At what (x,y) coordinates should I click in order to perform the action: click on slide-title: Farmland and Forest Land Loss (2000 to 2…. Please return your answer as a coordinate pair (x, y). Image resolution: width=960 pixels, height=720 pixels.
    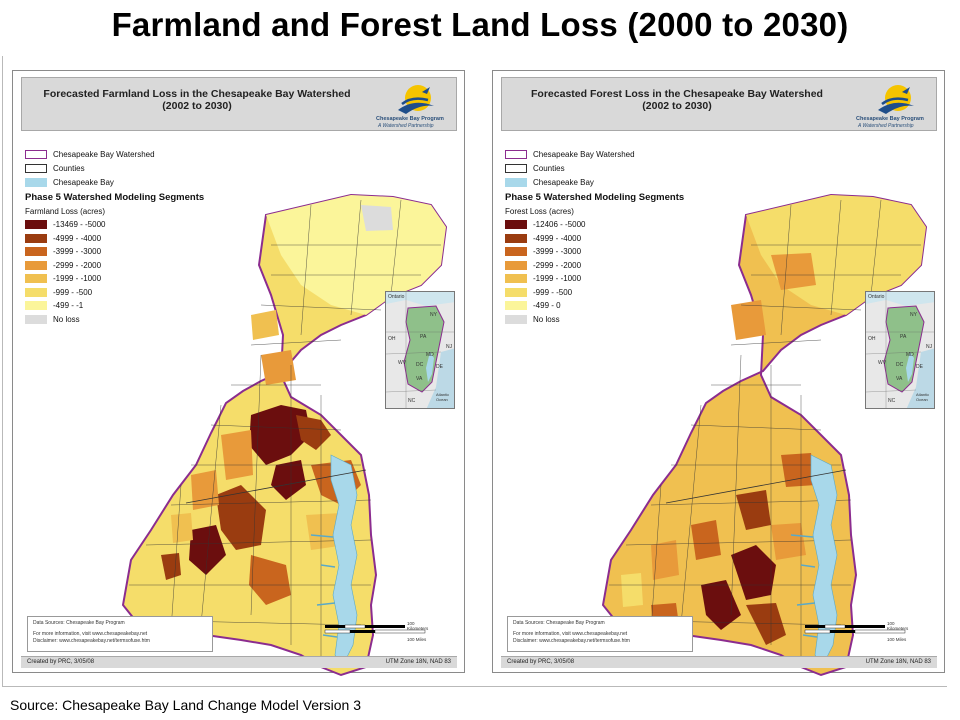
    Looking at the image, I should click on (480, 24).